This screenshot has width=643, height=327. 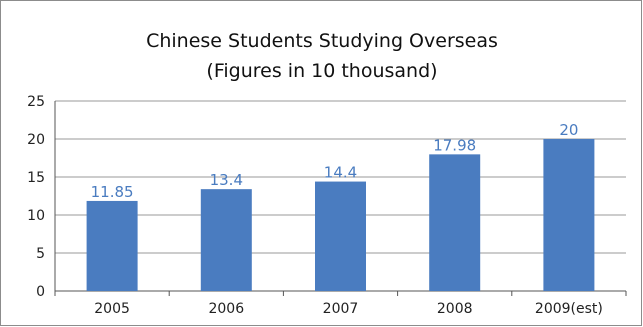 I want to click on chart-title: Chinese Students Studying Overseas, so click(x=322, y=41).